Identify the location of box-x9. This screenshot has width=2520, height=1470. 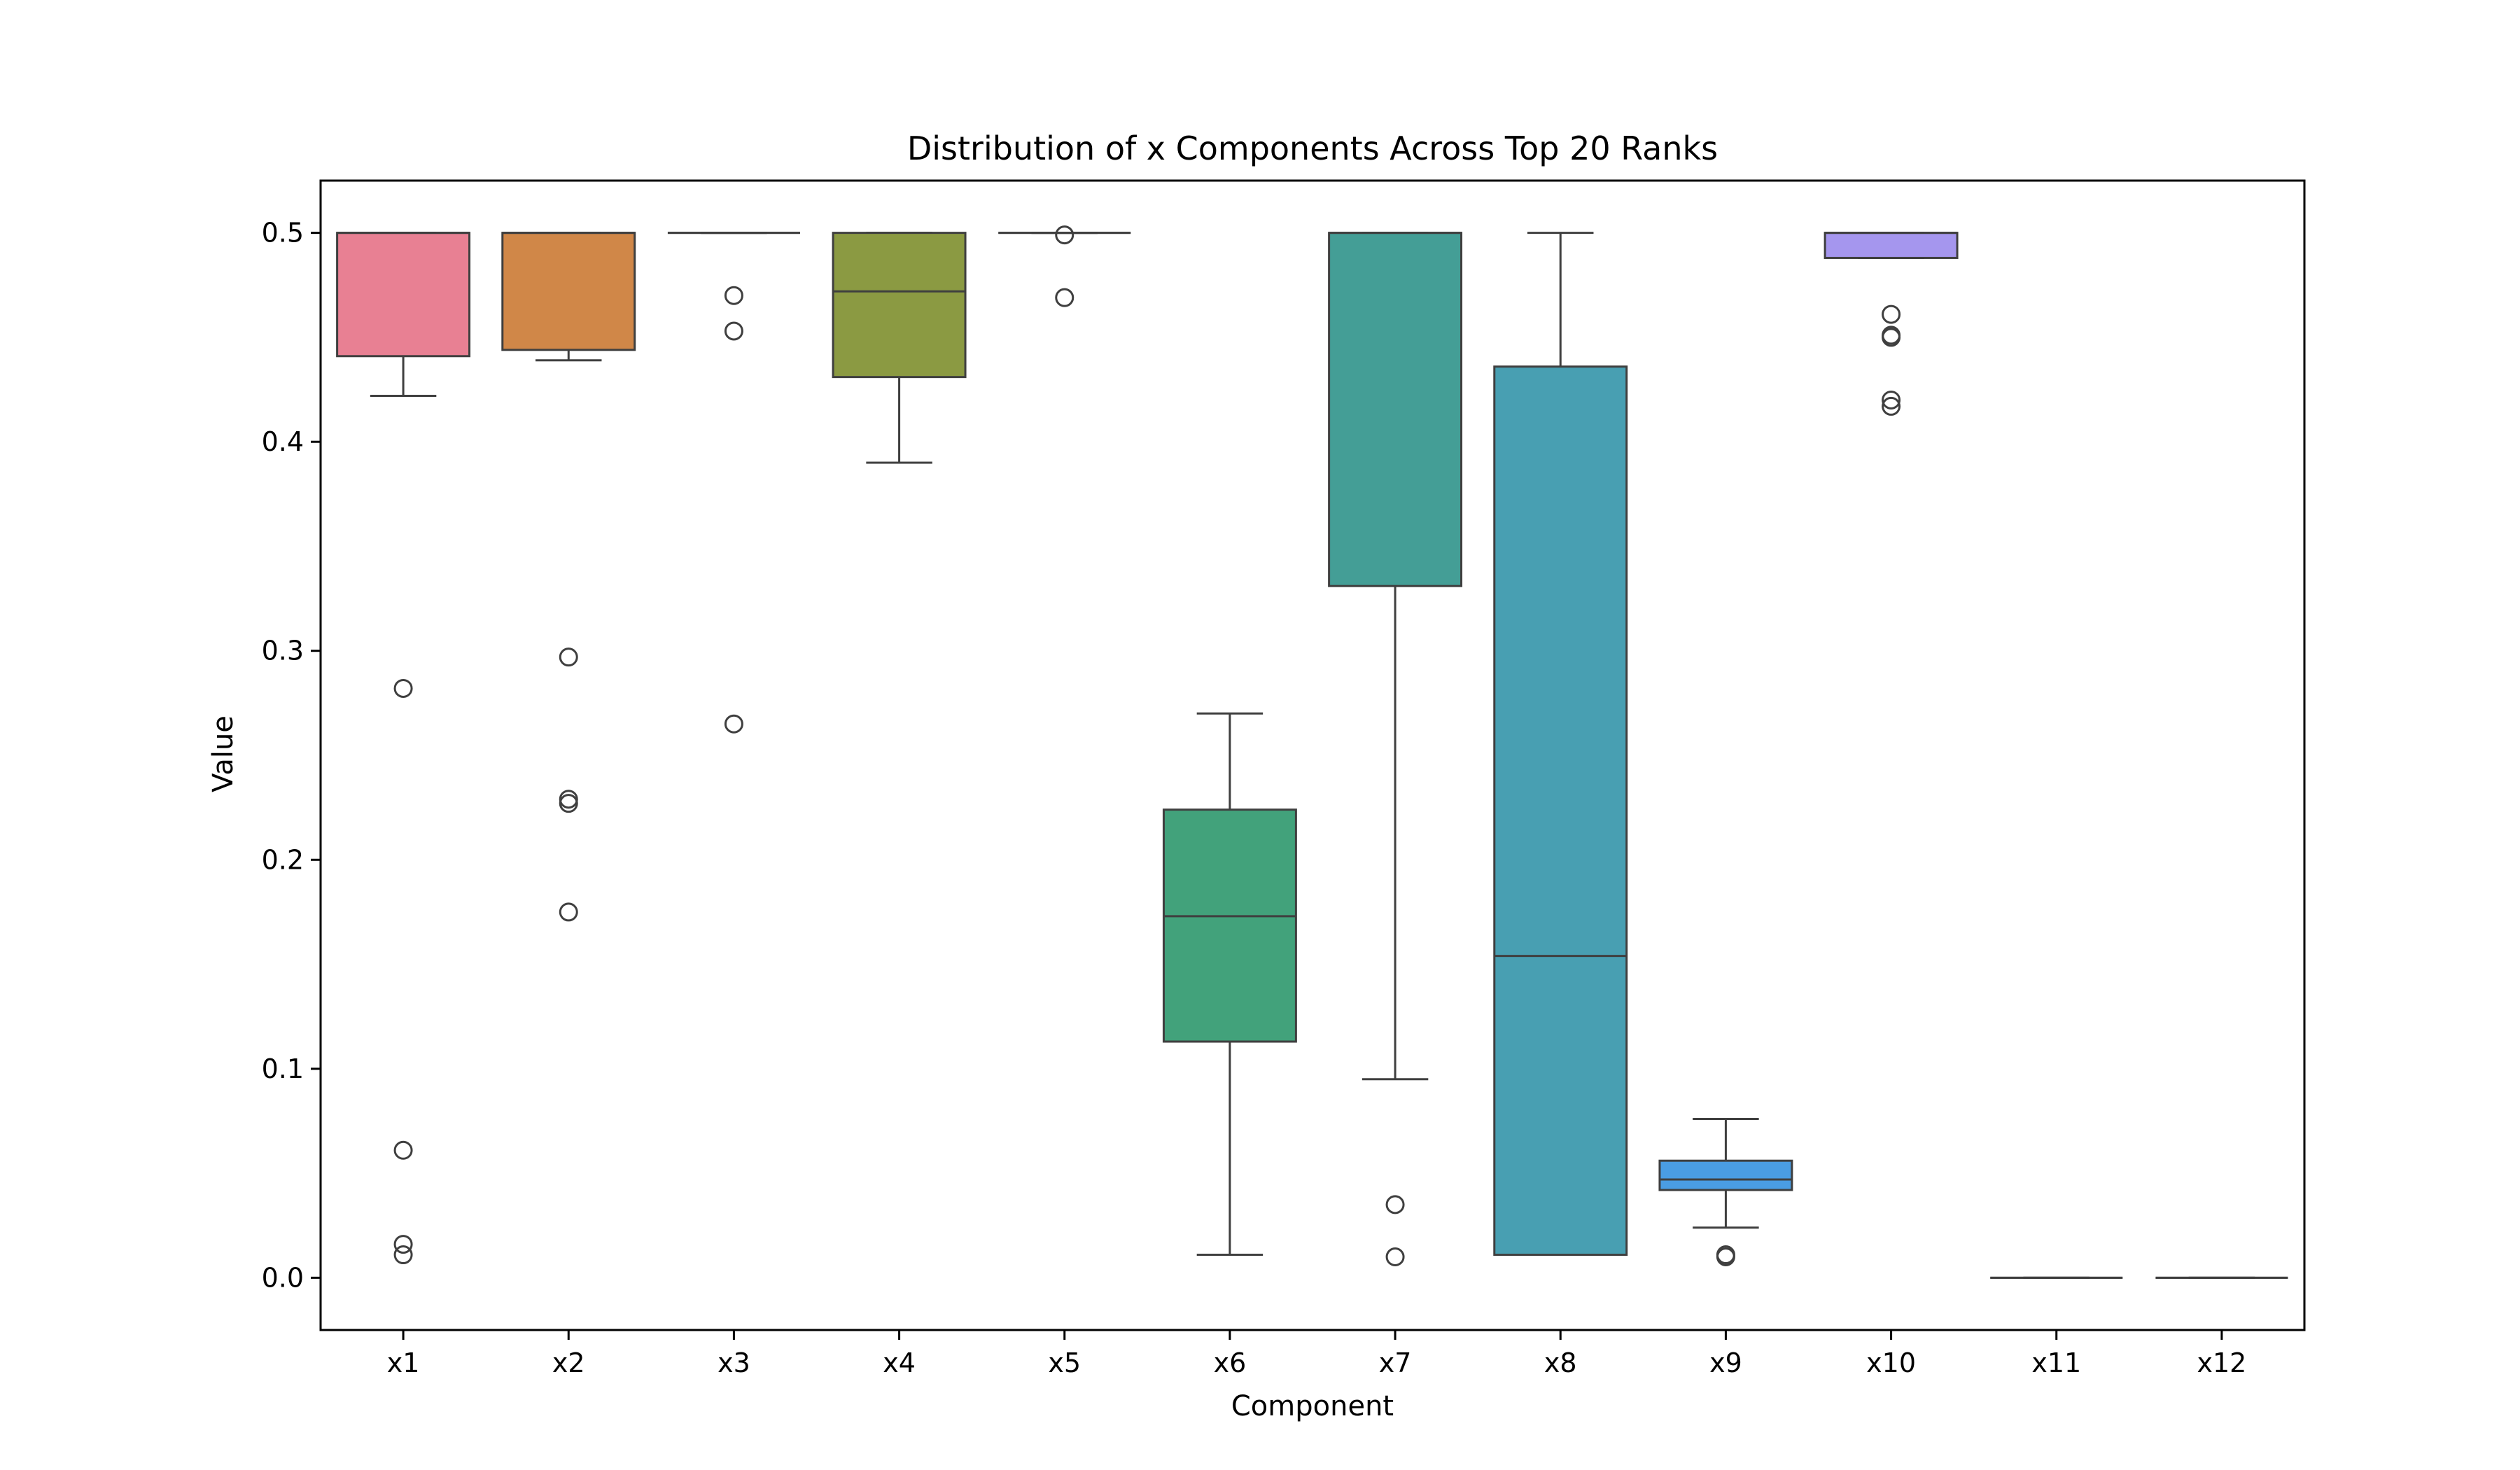
(1725, 1192).